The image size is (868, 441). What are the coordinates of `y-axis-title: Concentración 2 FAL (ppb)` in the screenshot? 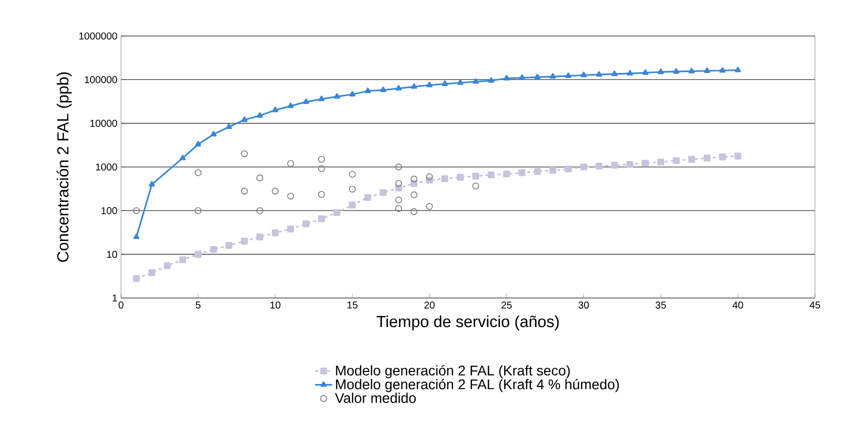 It's located at (64, 167).